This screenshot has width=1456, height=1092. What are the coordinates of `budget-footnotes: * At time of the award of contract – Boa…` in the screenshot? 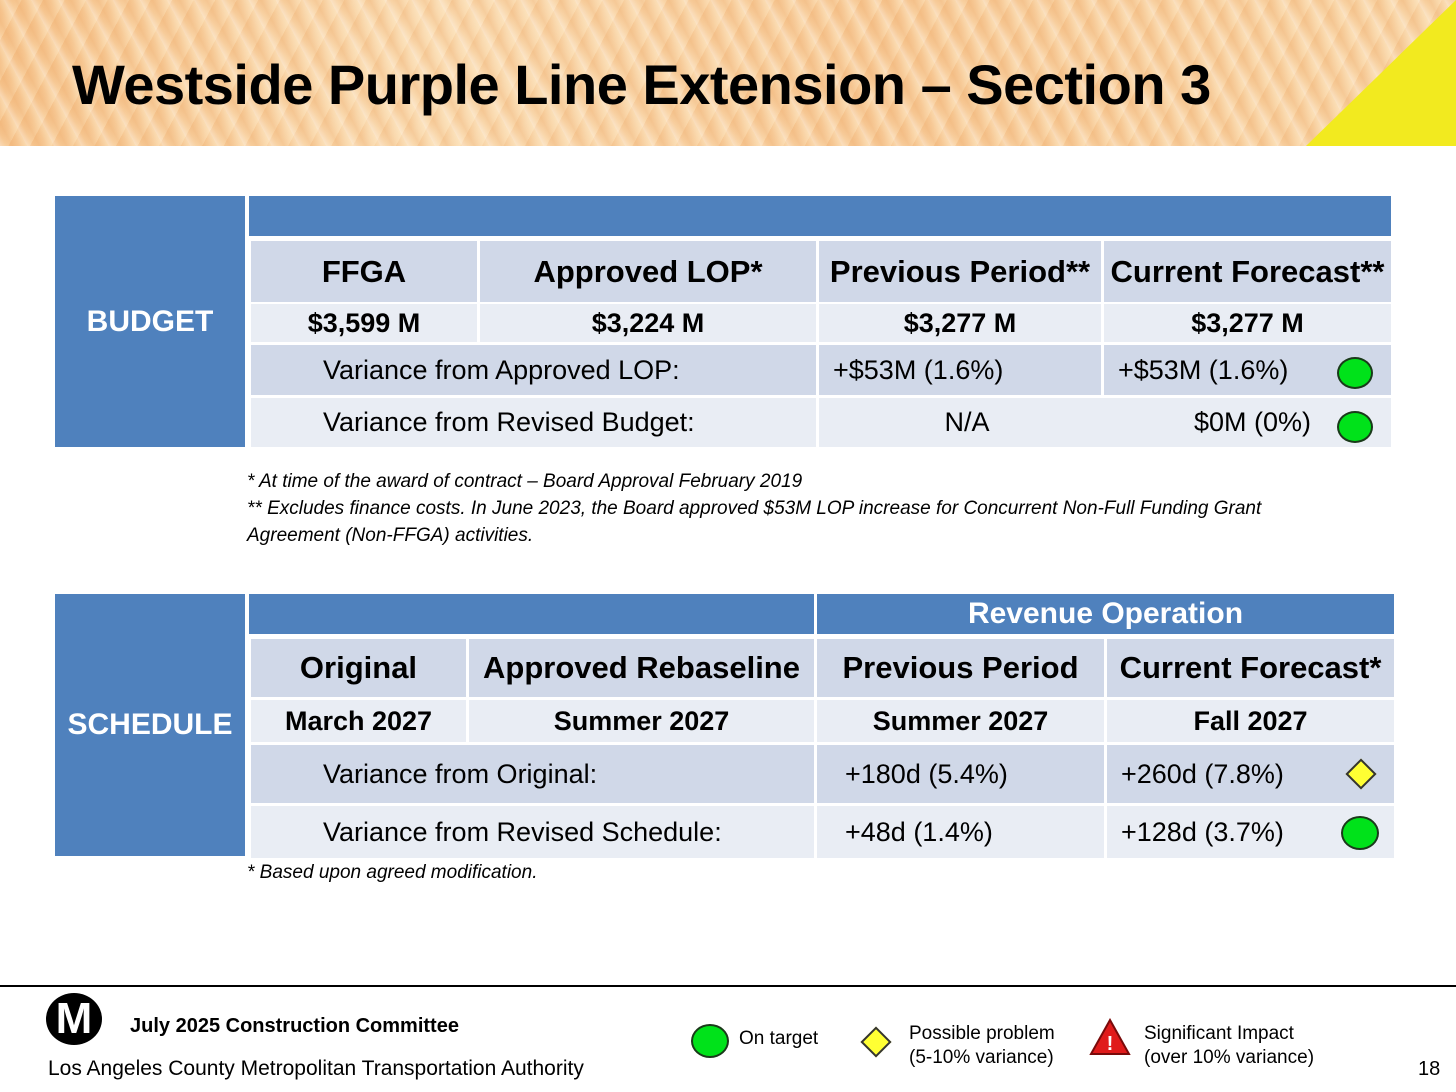 It's located at (822, 508).